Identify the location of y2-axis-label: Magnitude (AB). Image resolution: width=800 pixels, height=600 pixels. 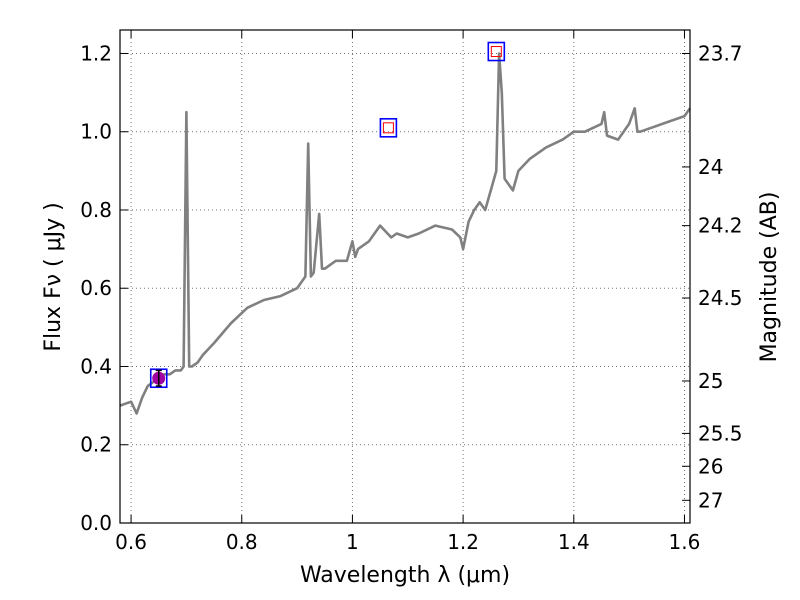
(769, 277).